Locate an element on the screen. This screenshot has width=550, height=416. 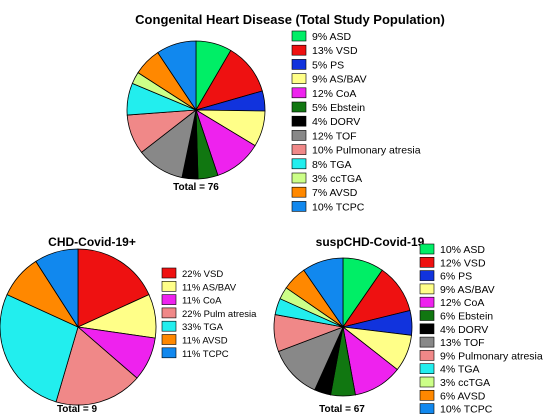
legend-label: 13% TOF is located at coordinates (462, 343).